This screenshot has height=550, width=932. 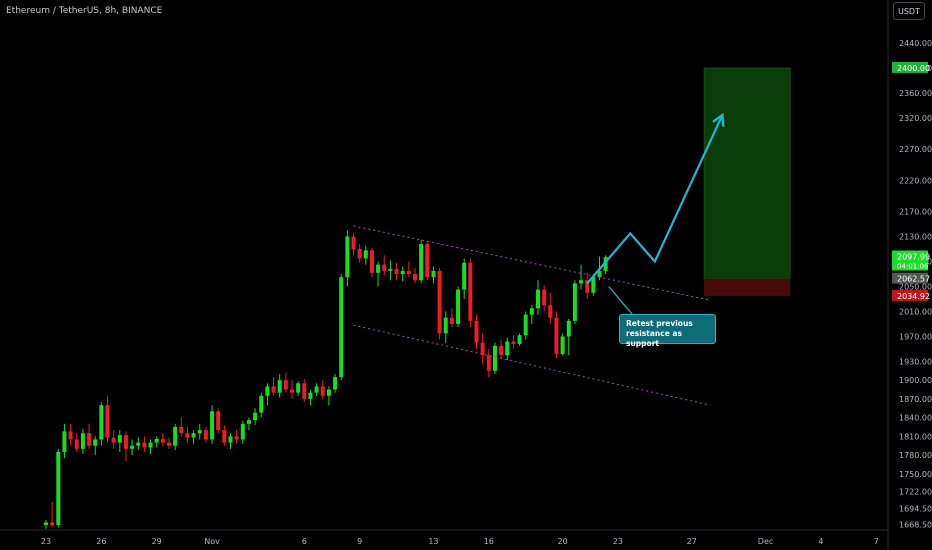 I want to click on time-axis: 23 26 29 Nov 6 9 13 16 20 23 27 4 7 Dec, so click(x=460, y=541).